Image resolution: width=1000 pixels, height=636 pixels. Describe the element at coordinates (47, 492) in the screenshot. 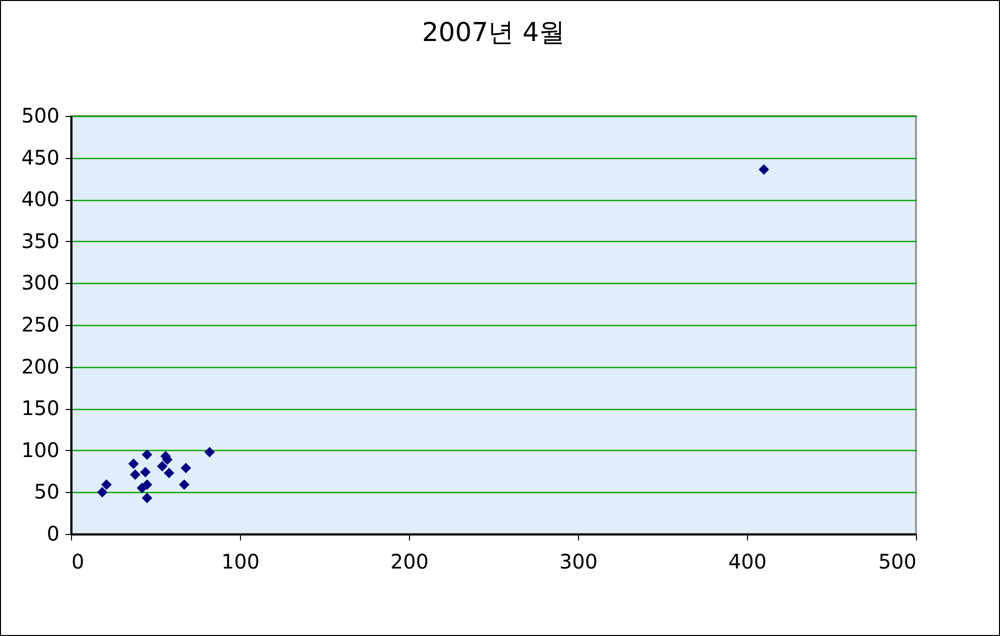

I see `y-tick-label: 50` at that location.